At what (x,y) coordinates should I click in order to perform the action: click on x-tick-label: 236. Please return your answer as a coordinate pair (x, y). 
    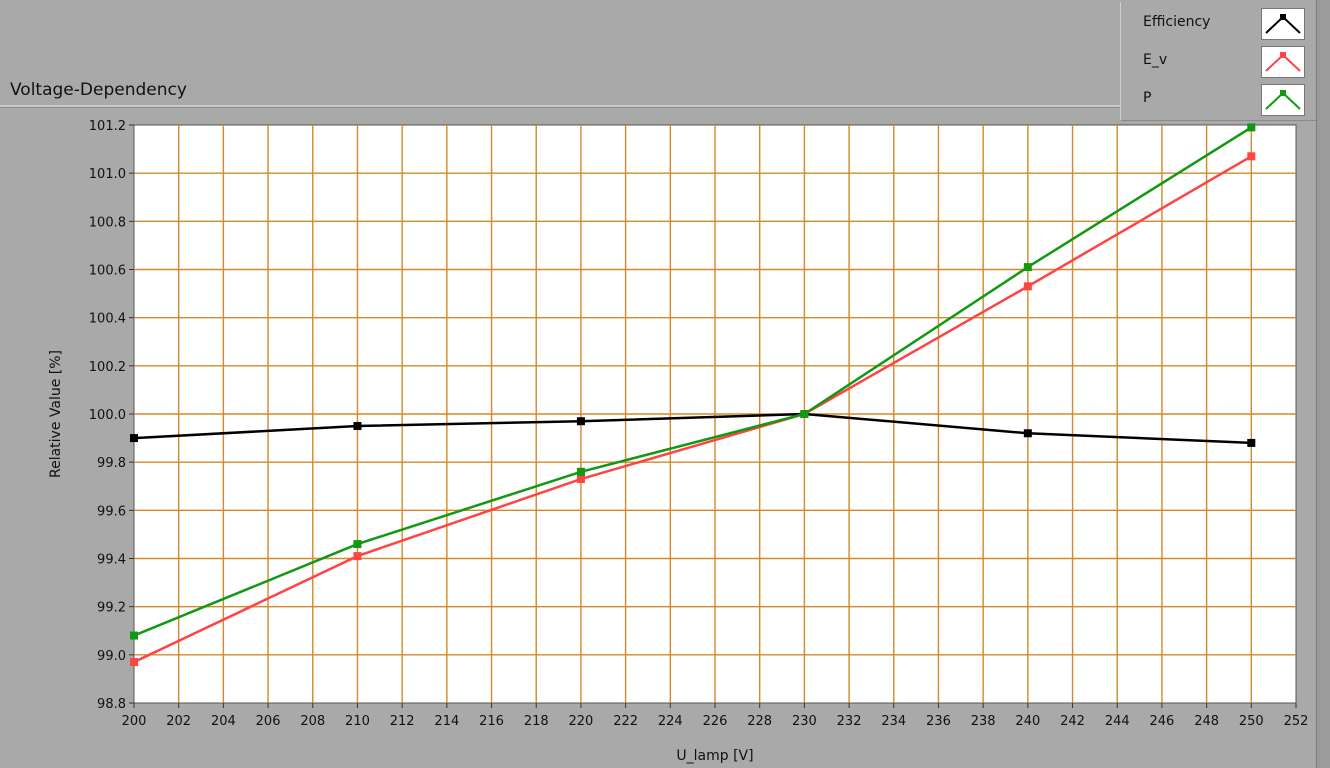
    Looking at the image, I should click on (938, 721).